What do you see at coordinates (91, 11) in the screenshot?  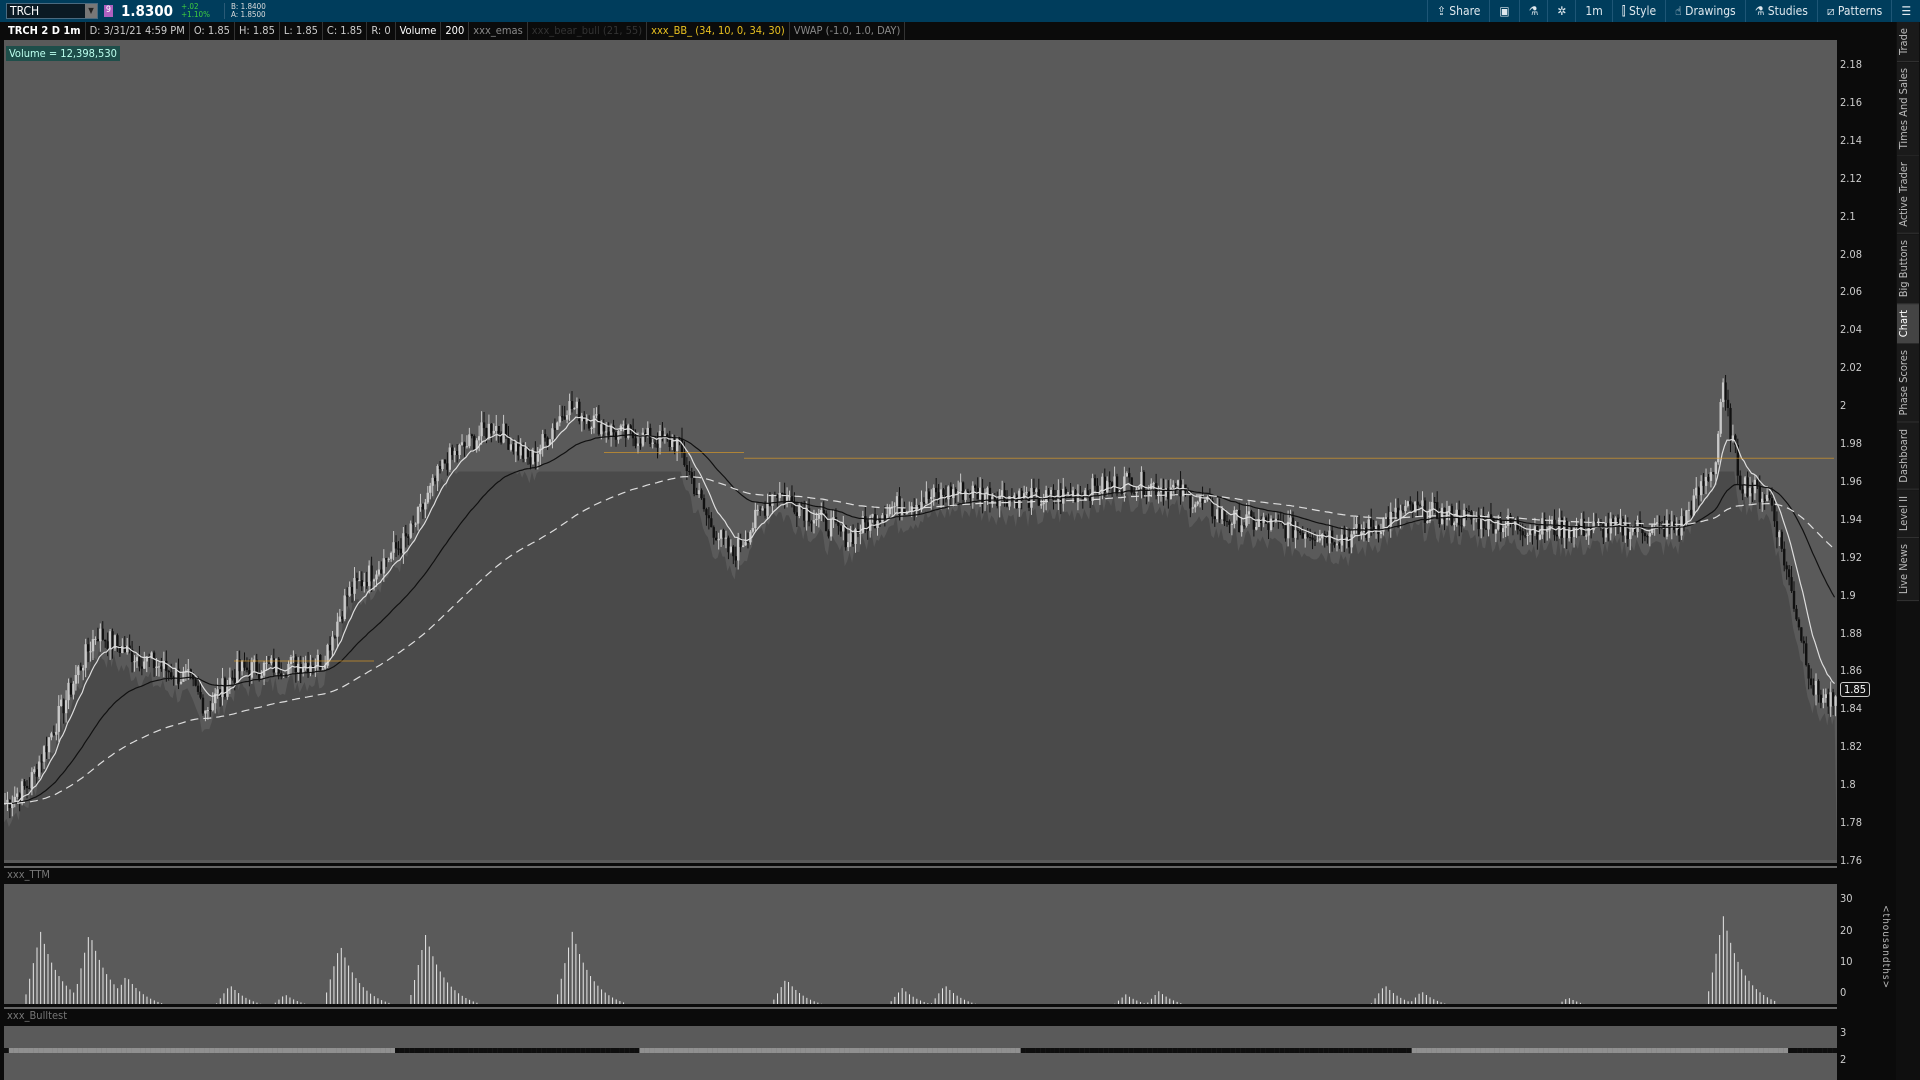 I see `chevron-down-icon: ▼` at bounding box center [91, 11].